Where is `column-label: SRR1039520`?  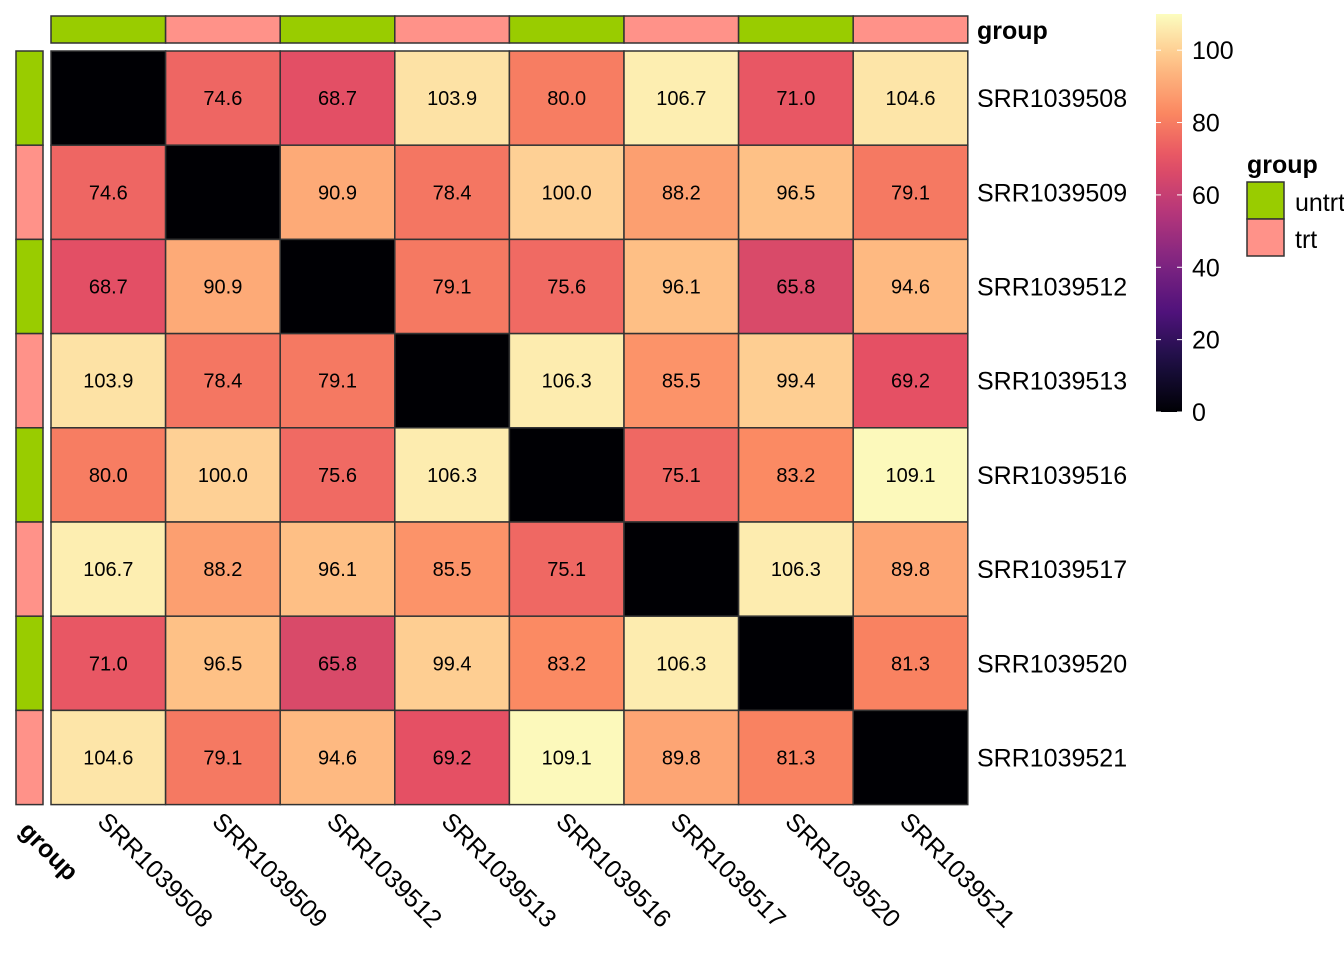 column-label: SRR1039520 is located at coordinates (843, 870).